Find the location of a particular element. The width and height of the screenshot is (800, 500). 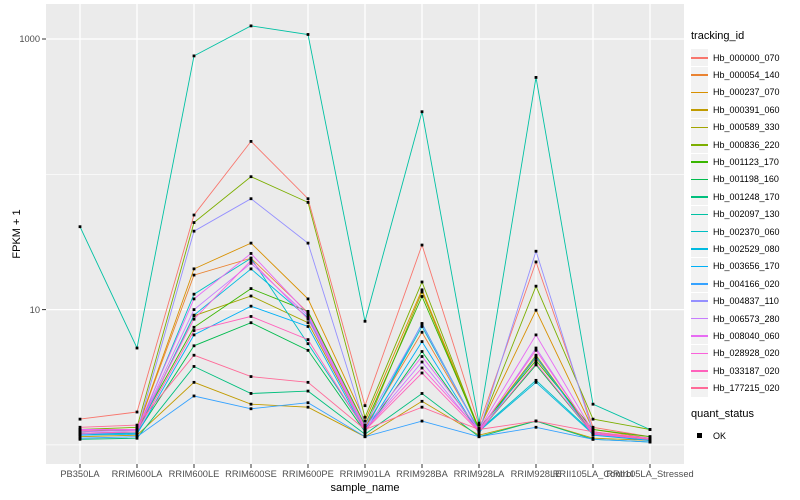

legend-item-ok: OK is located at coordinates (745, 435).